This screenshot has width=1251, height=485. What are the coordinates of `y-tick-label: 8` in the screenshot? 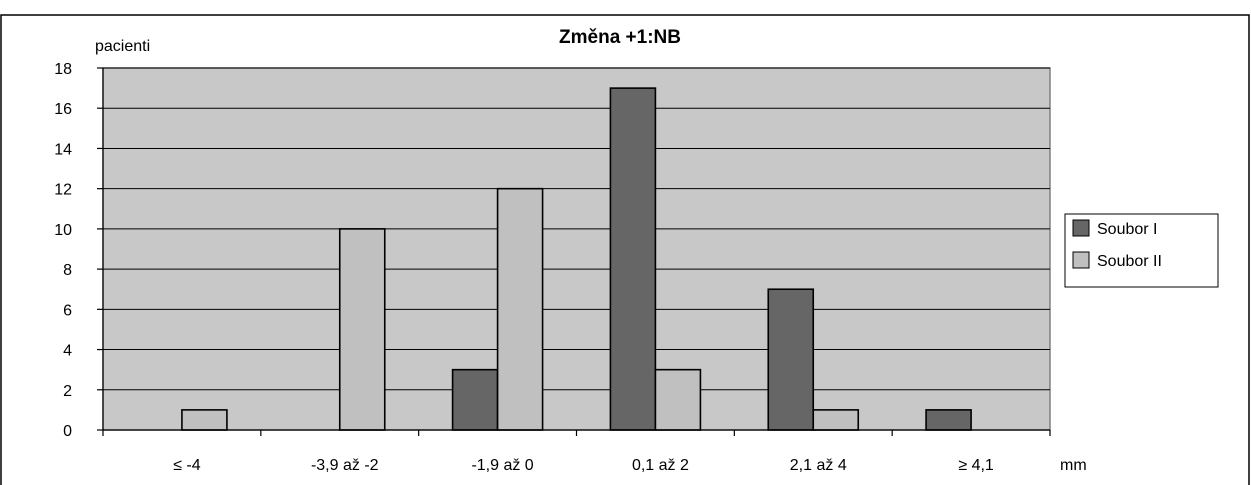 It's located at (67, 270).